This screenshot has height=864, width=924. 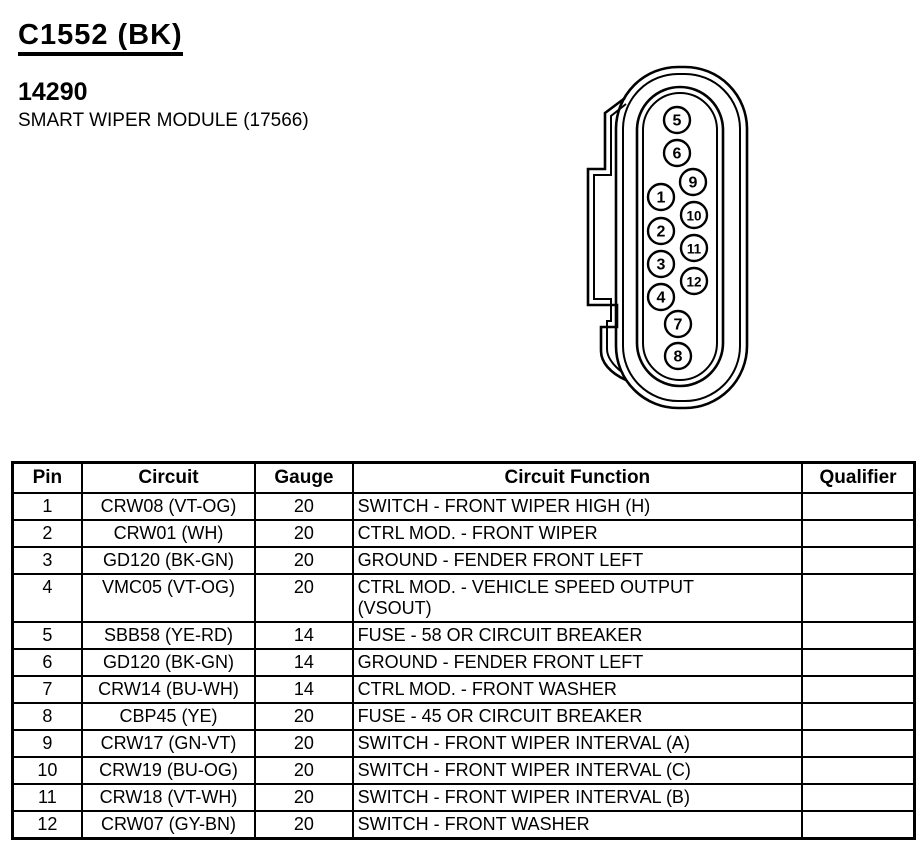 I want to click on cell-function: SWITCH - FRONT WIPER INTERVAL (B), so click(x=577, y=797).